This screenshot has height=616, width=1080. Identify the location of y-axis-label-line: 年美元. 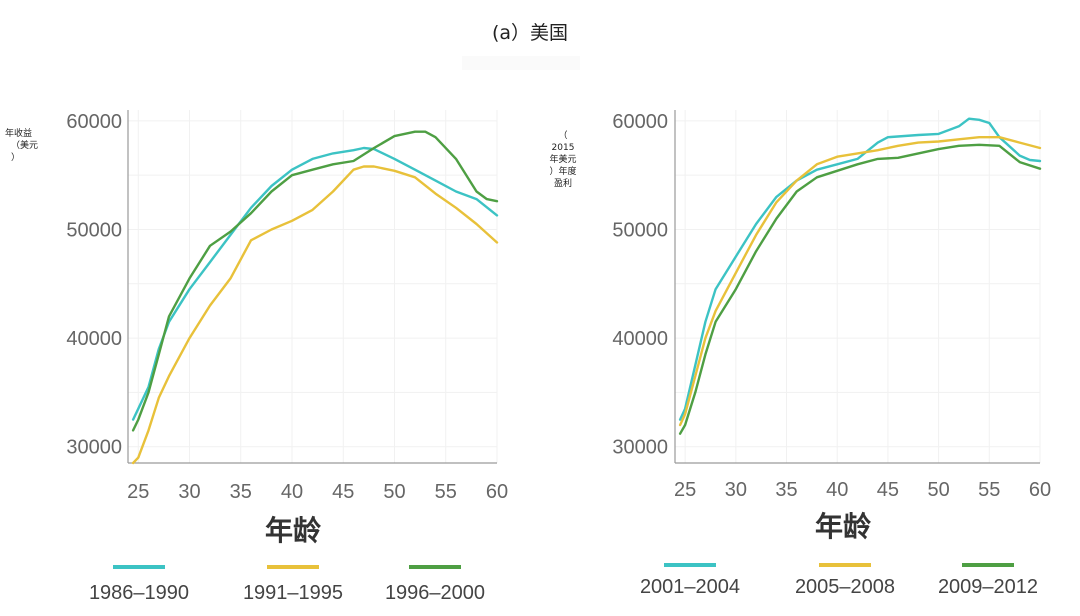
(562, 159).